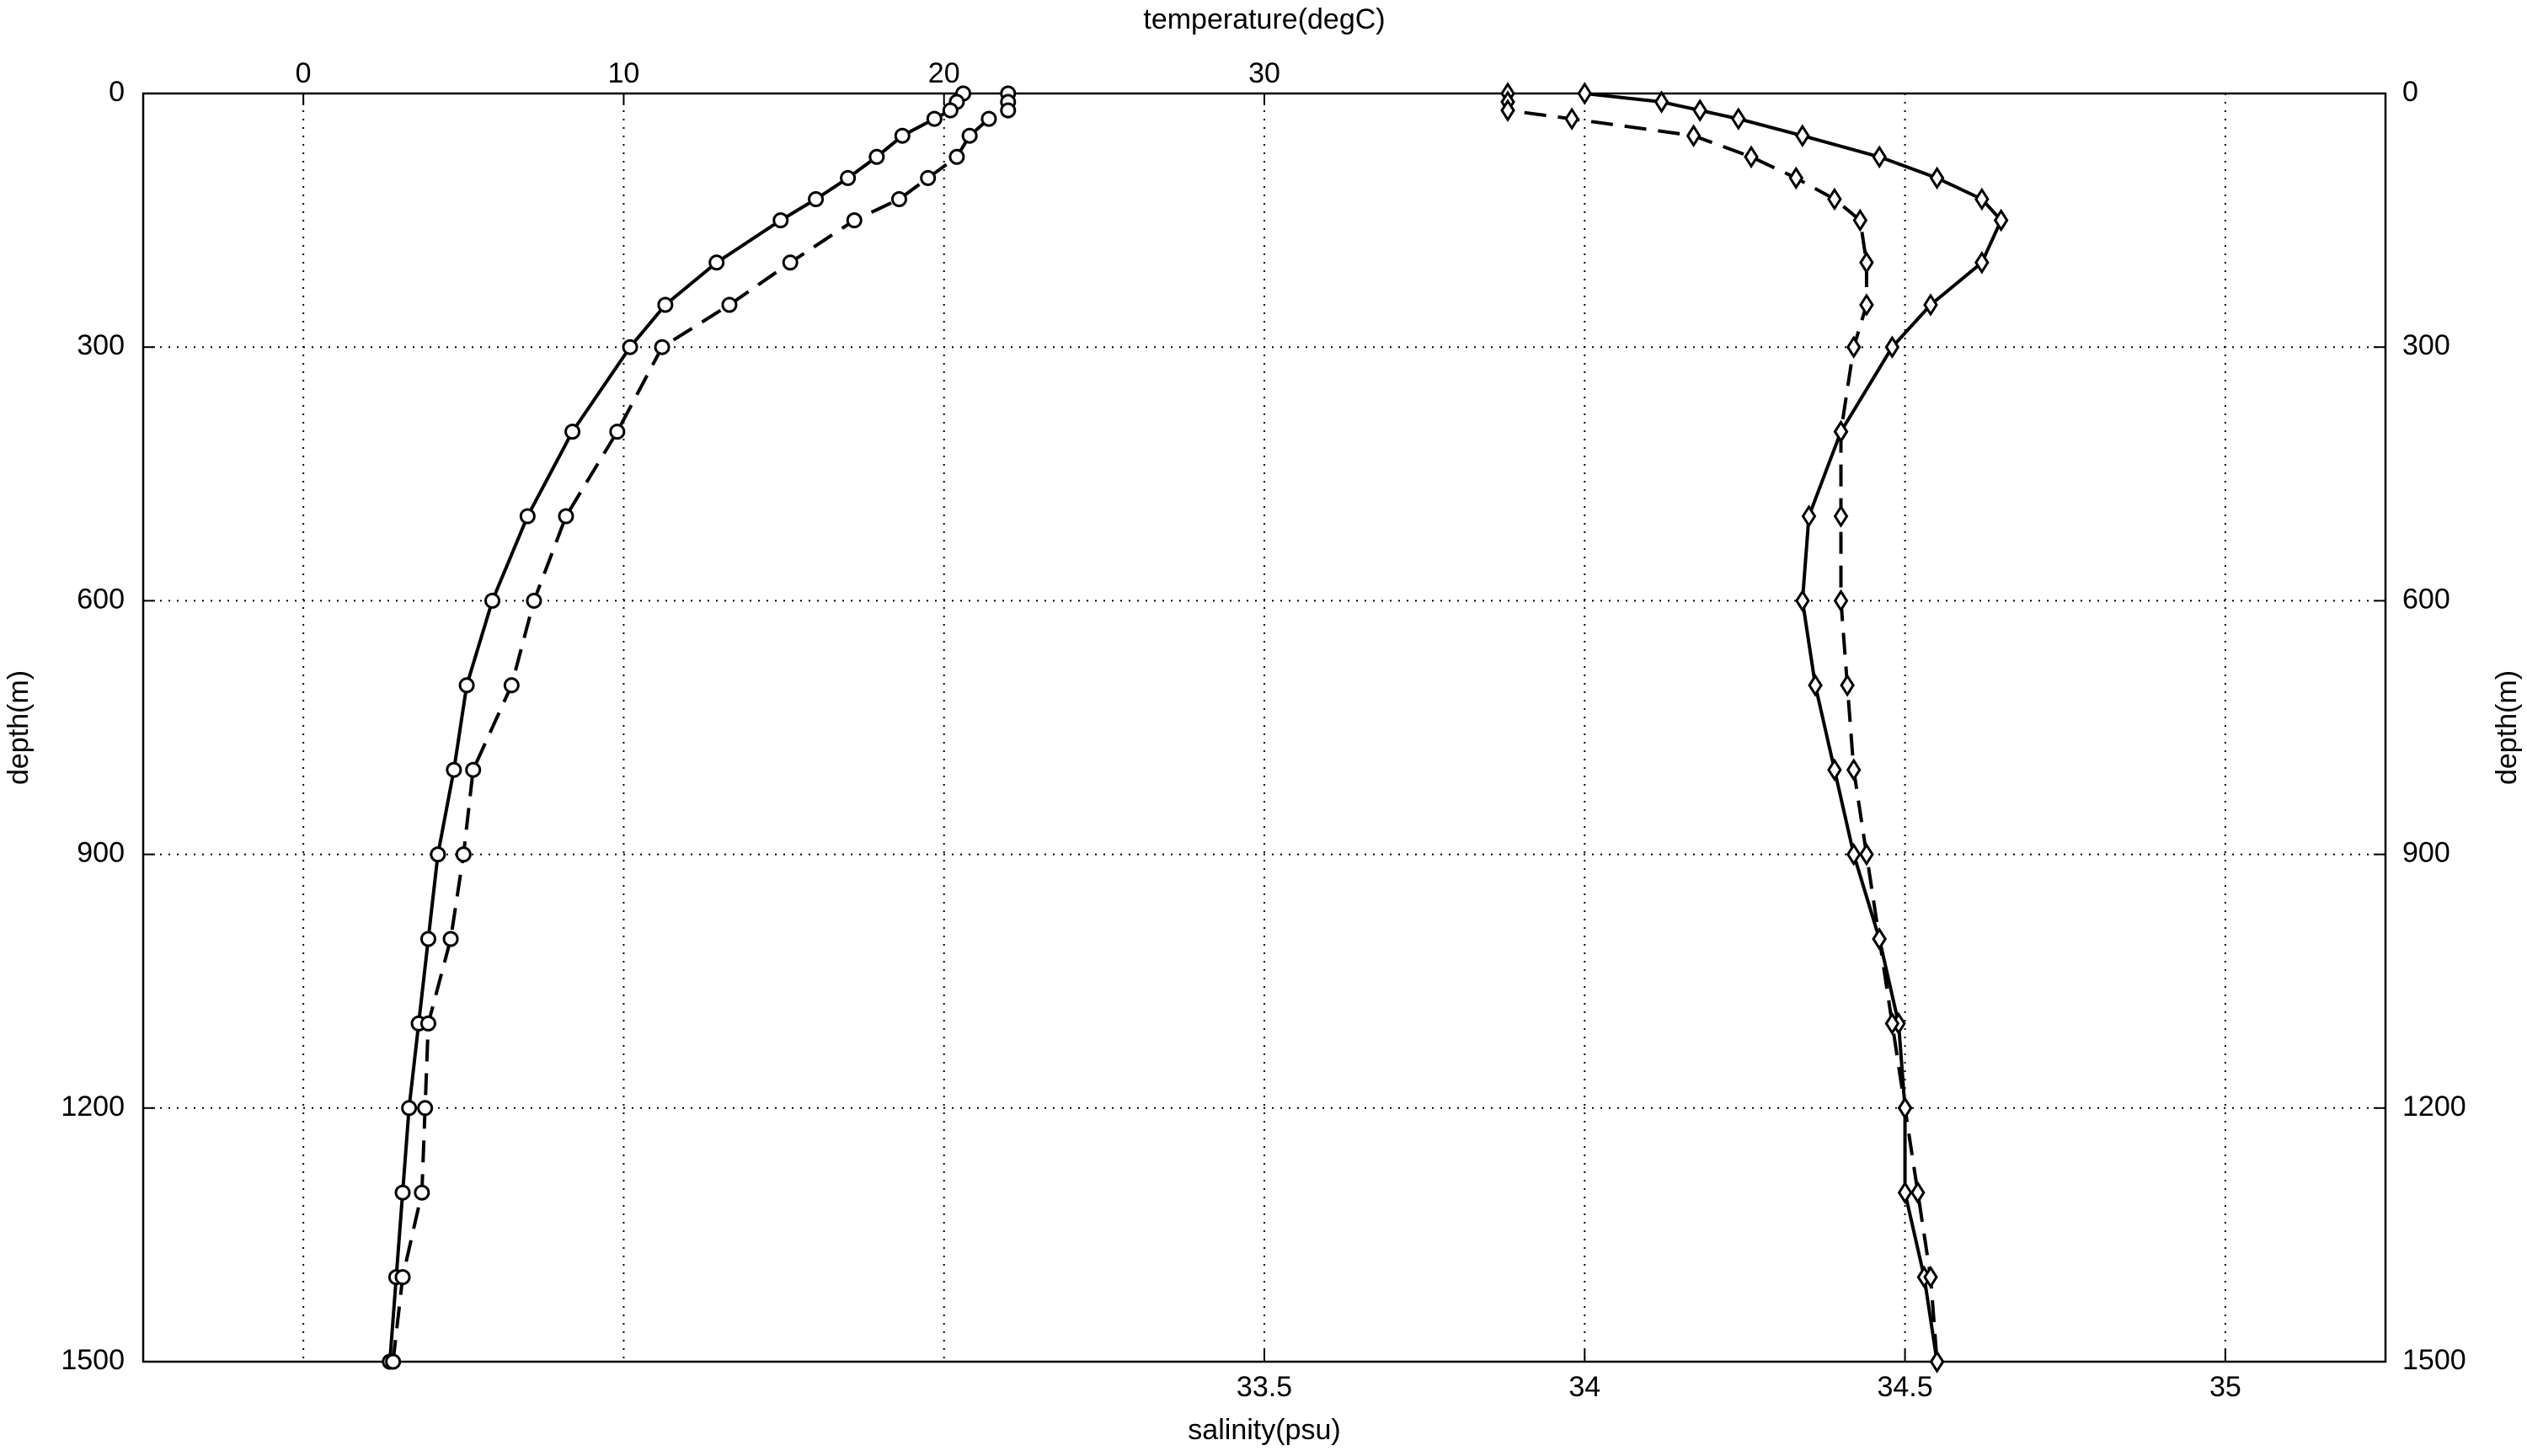 Image resolution: width=2527 pixels, height=1456 pixels. Describe the element at coordinates (1904, 1387) in the screenshot. I see `x2-tick-label: 34.5` at that location.